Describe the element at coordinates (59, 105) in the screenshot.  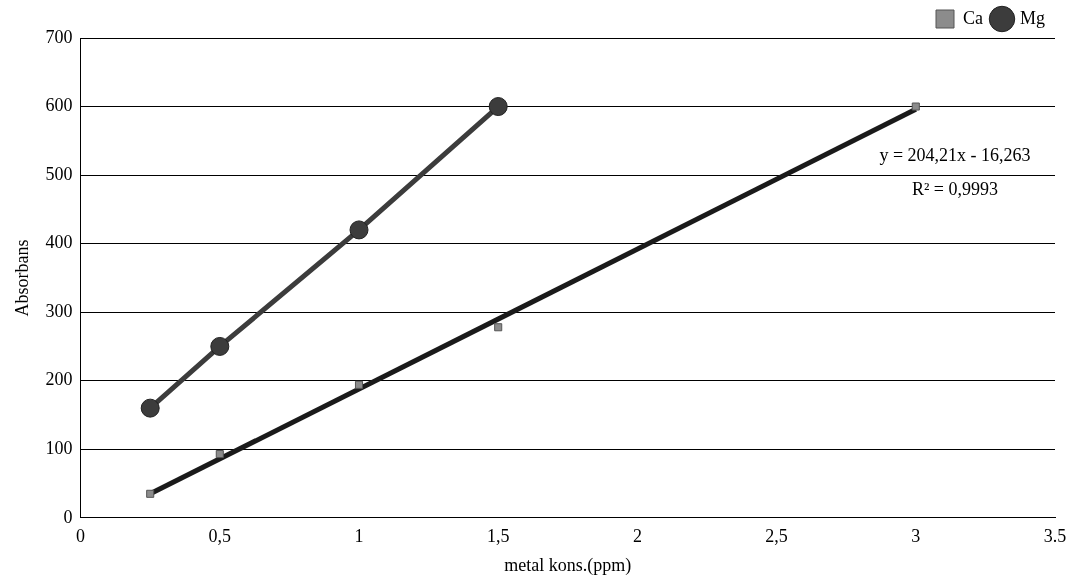
I see `y-tick-label: 600` at that location.